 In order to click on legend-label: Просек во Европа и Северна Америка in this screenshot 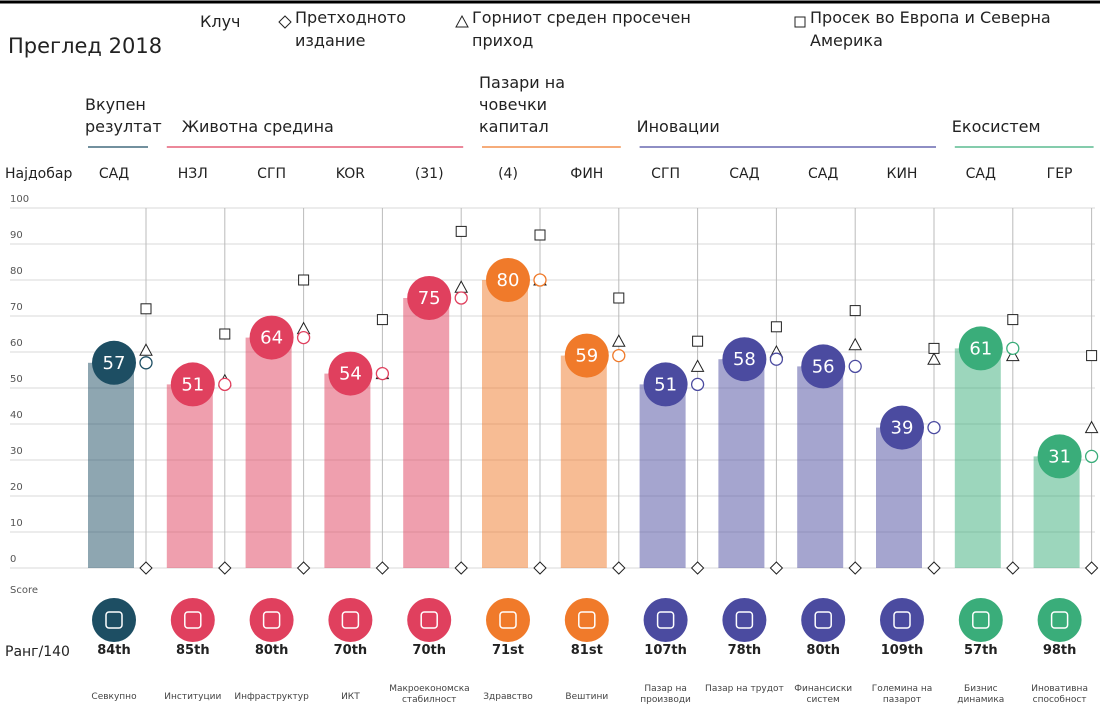, I will do `click(930, 29)`.